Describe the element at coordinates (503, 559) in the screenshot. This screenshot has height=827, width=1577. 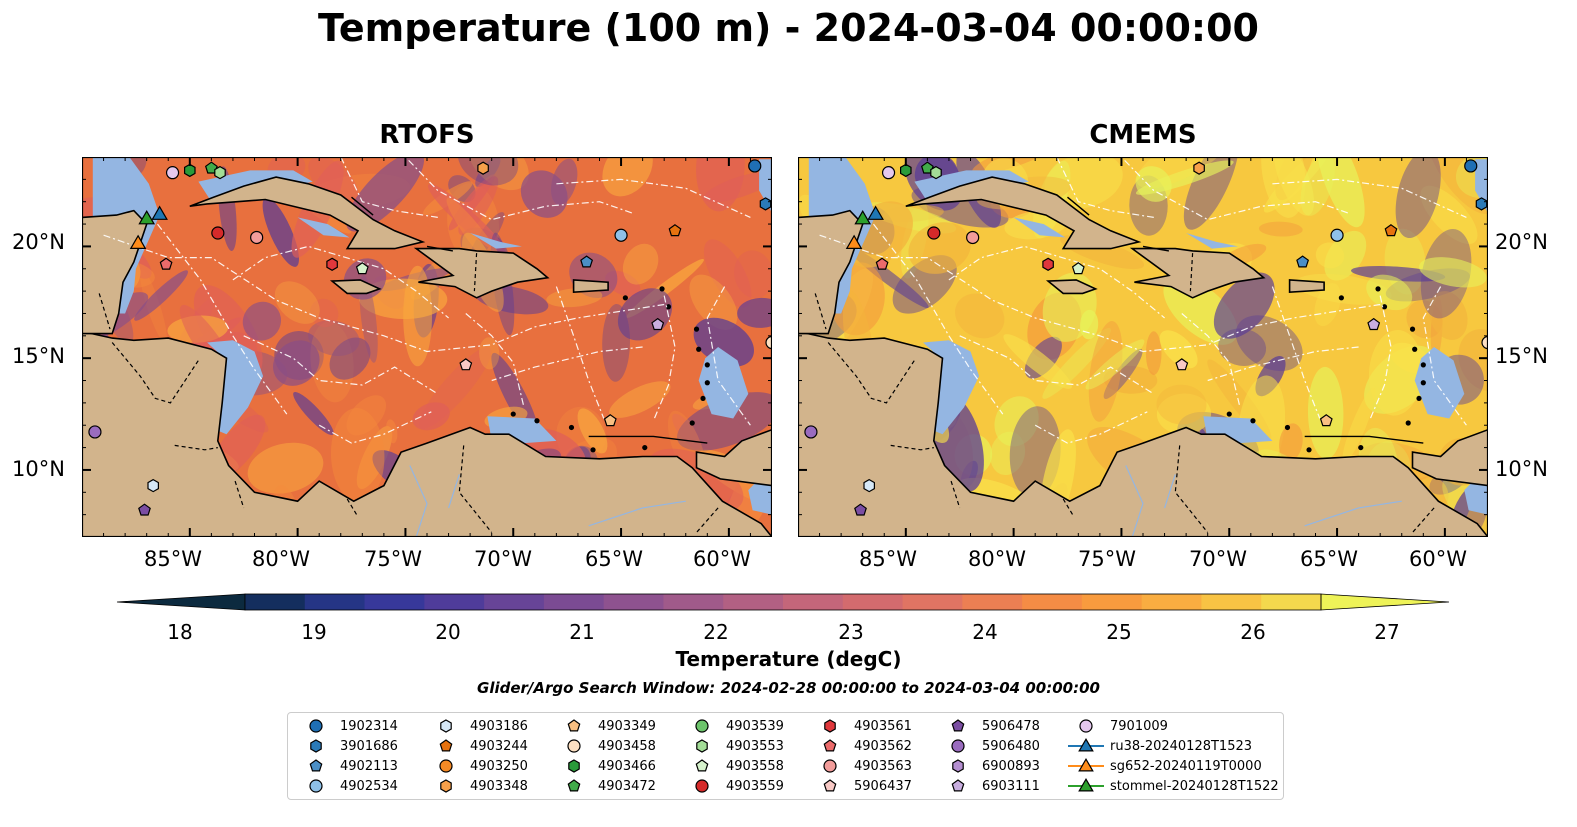
I see `lon-label-70w-left: 70°W` at that location.